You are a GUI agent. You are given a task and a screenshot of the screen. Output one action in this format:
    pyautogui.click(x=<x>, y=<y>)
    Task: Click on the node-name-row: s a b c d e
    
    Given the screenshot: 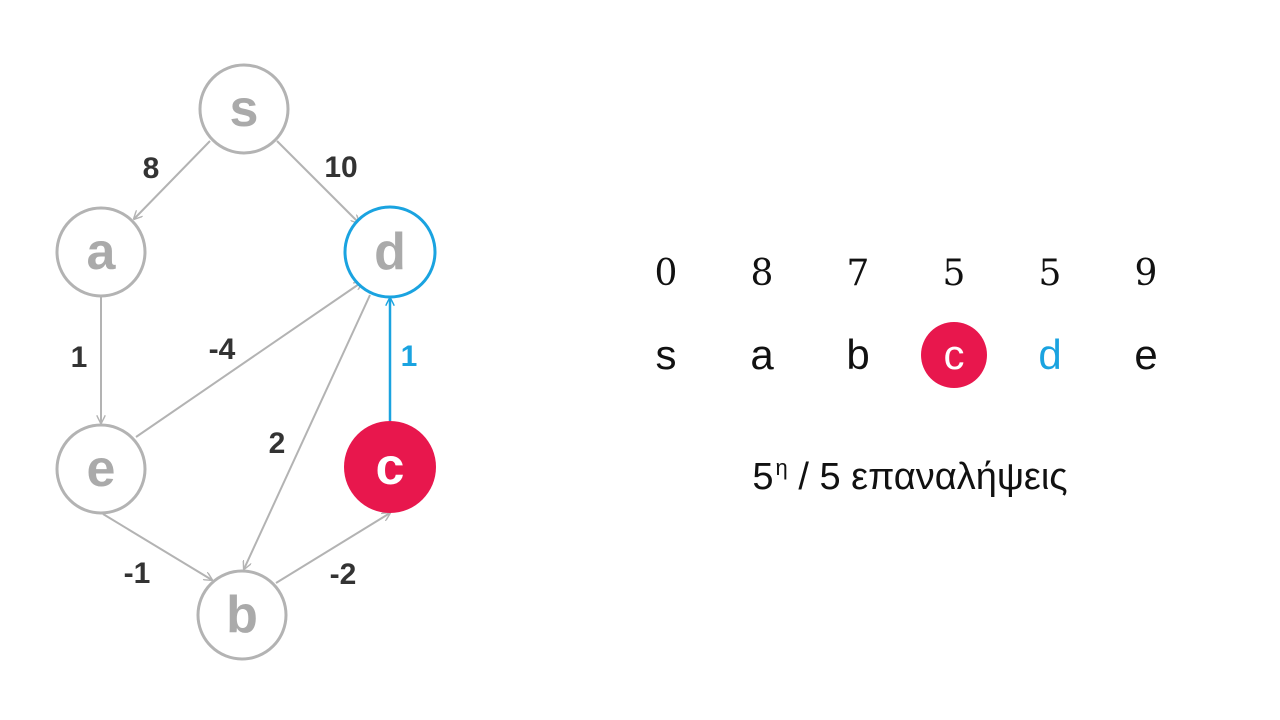 What is the action you would take?
    pyautogui.click(x=906, y=355)
    